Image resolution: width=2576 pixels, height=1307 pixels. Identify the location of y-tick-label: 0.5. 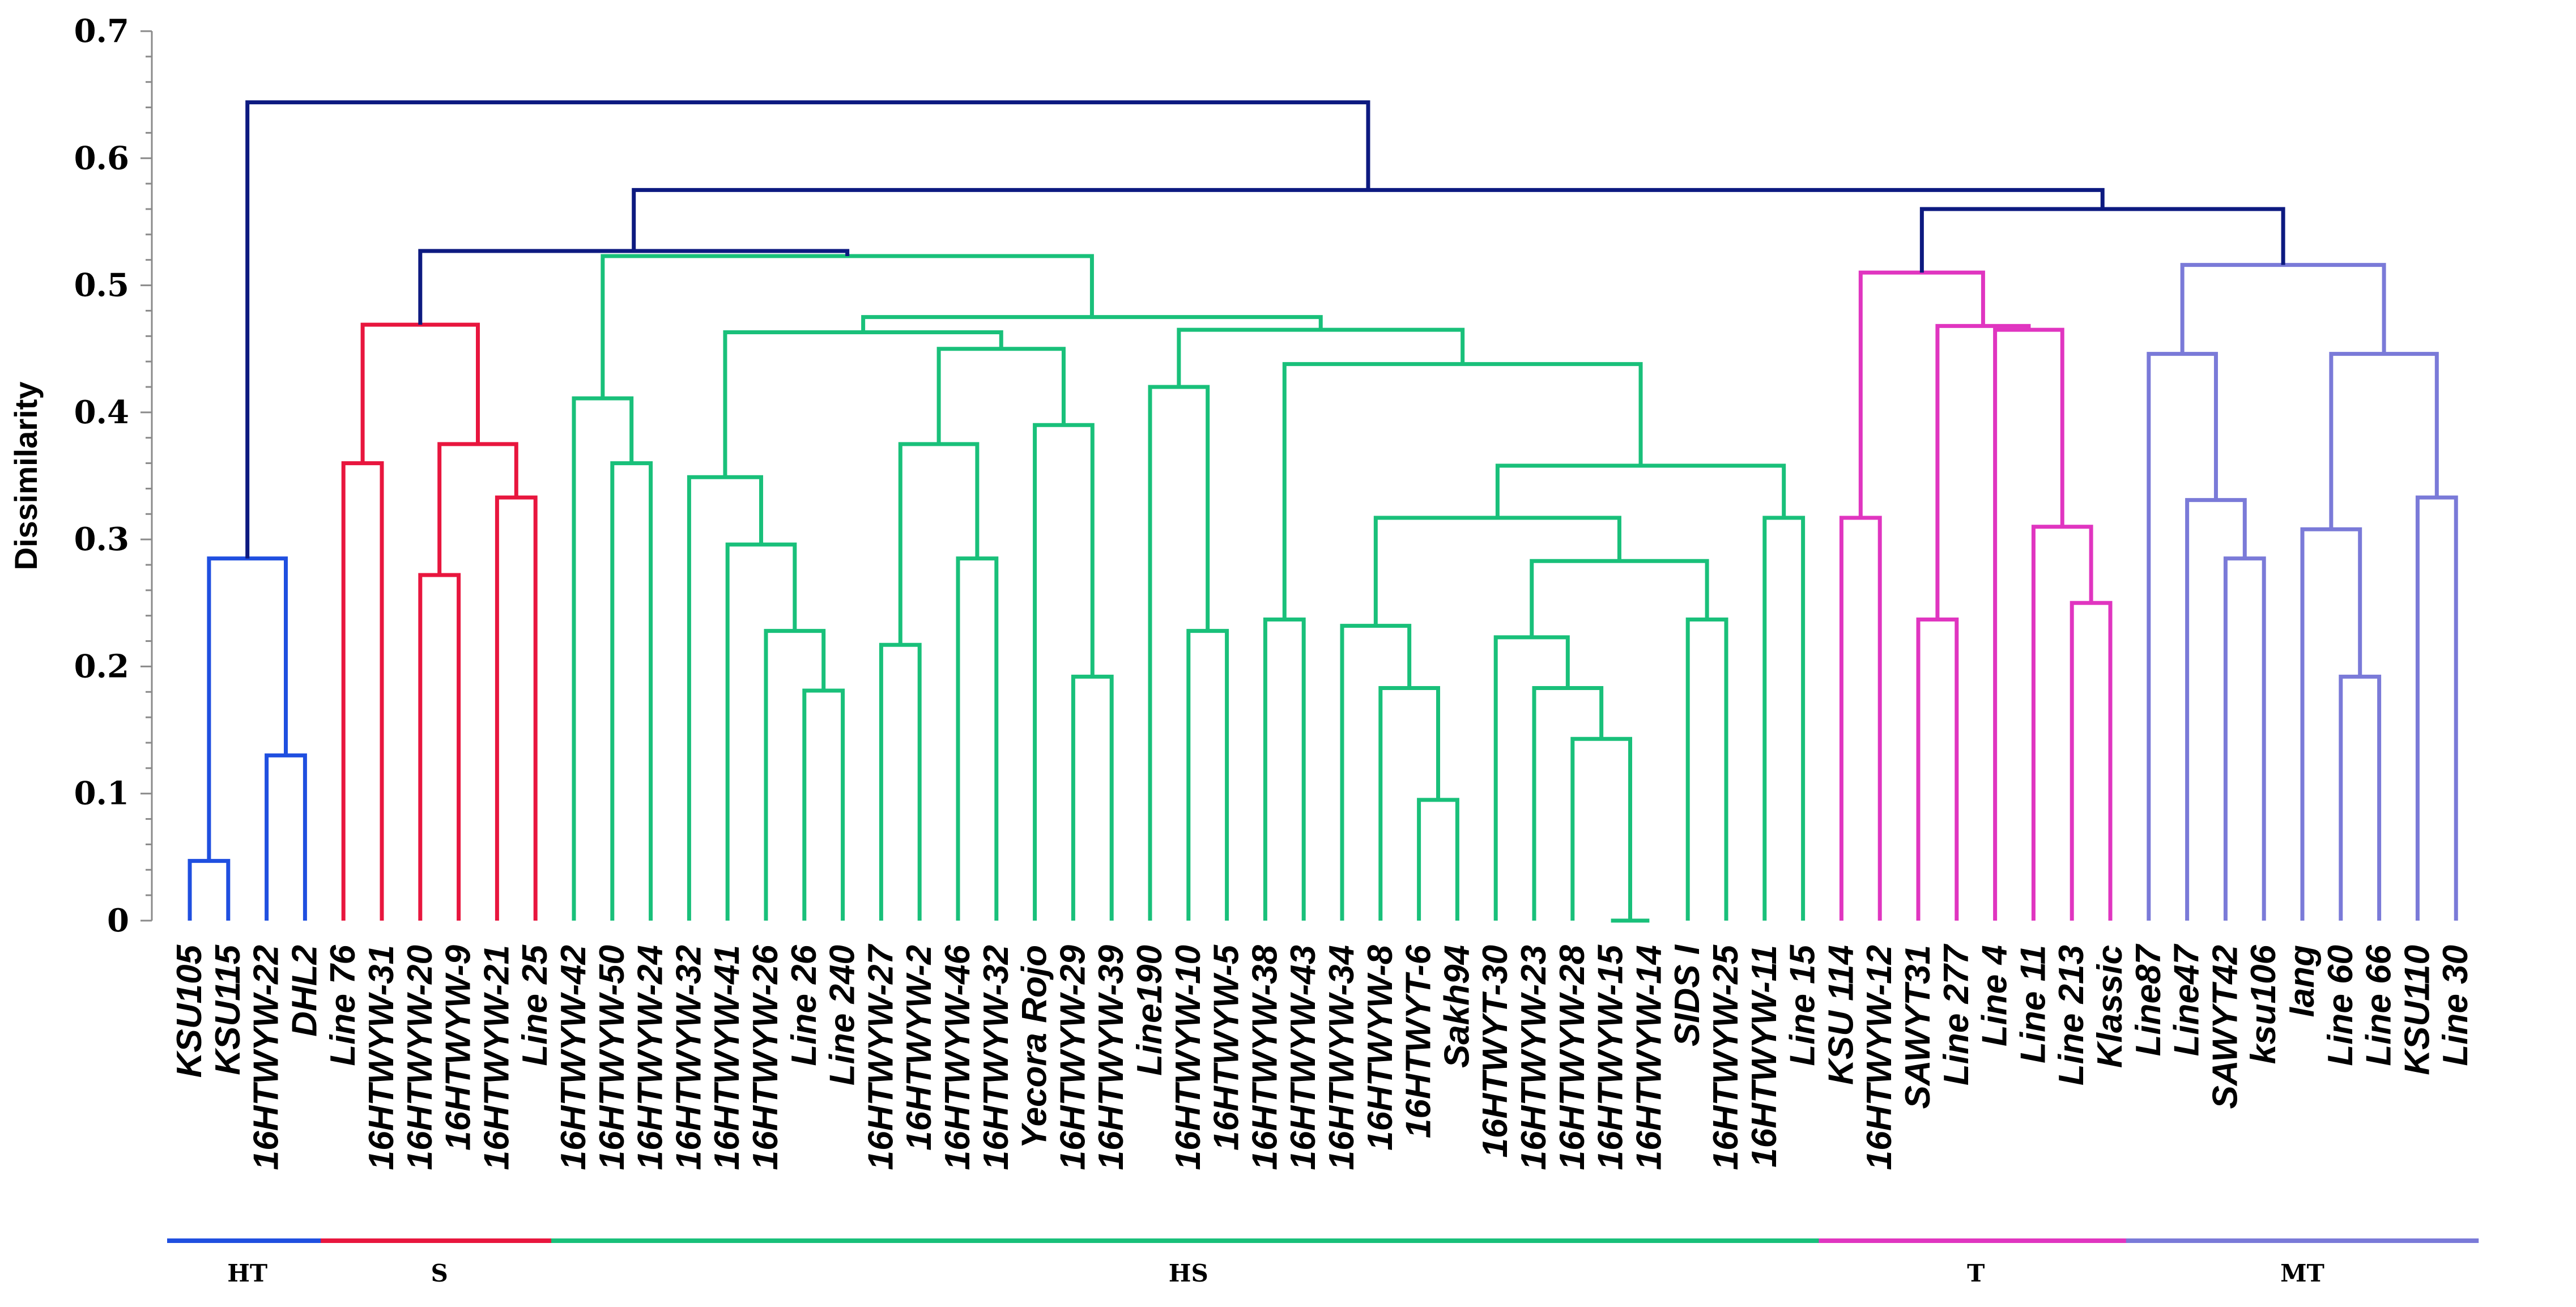
(102, 285).